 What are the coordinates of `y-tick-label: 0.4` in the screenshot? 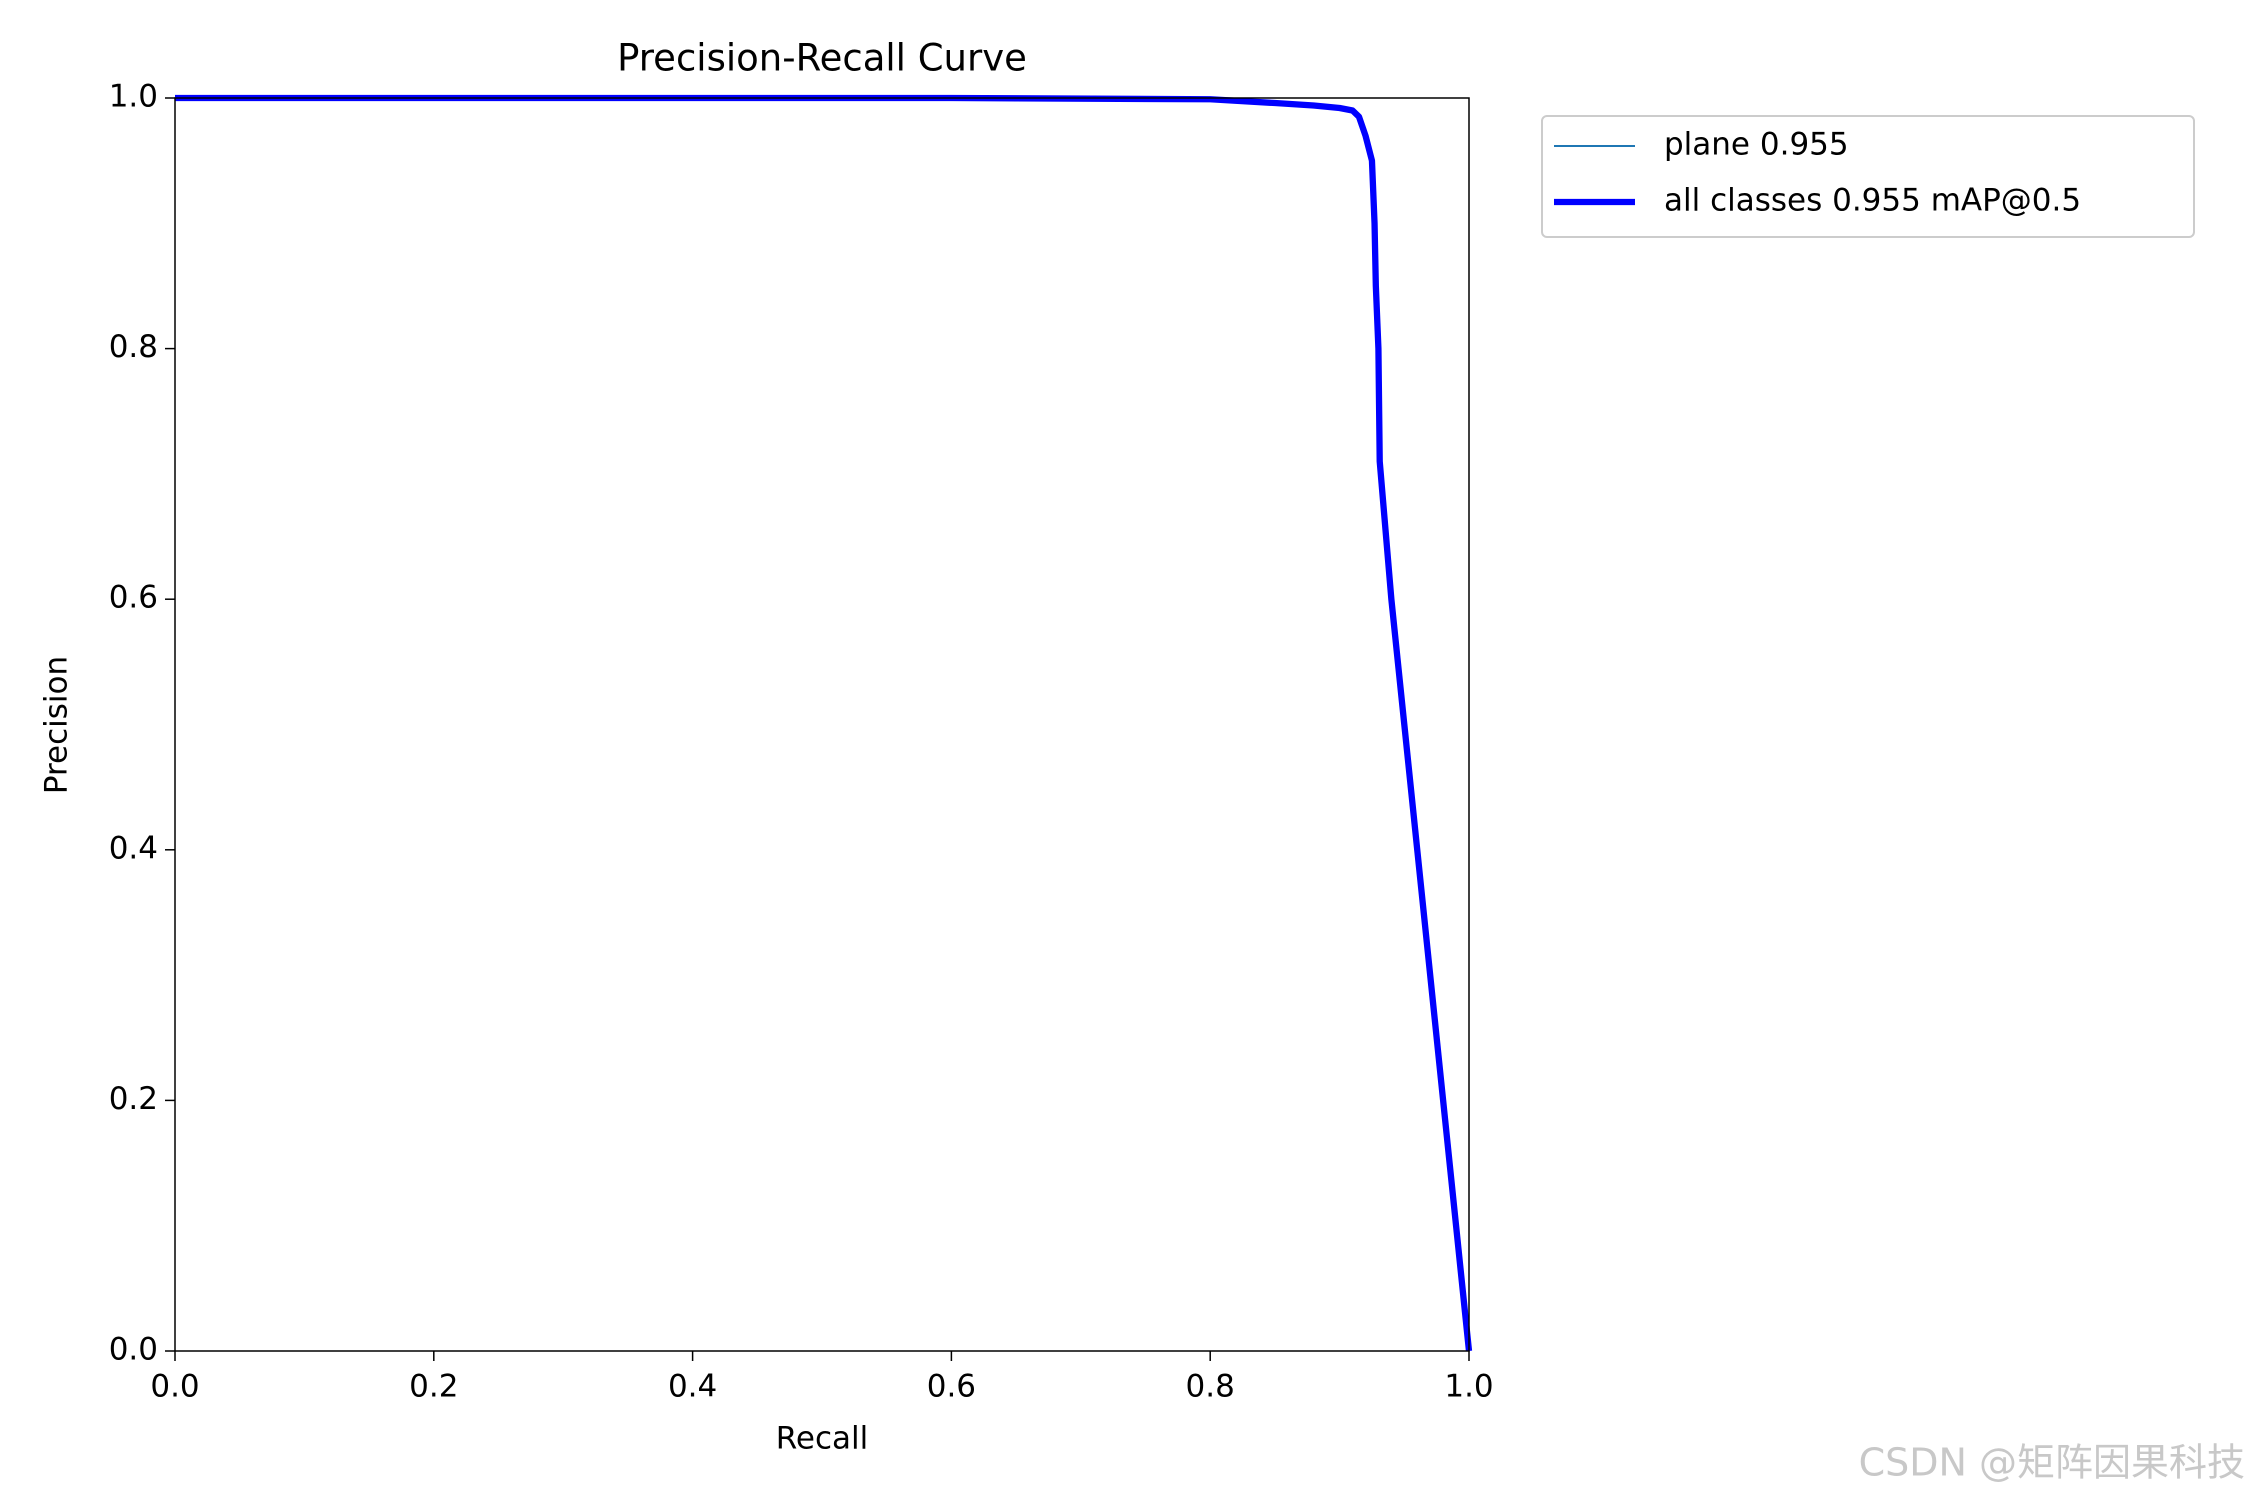 It's located at (133, 848).